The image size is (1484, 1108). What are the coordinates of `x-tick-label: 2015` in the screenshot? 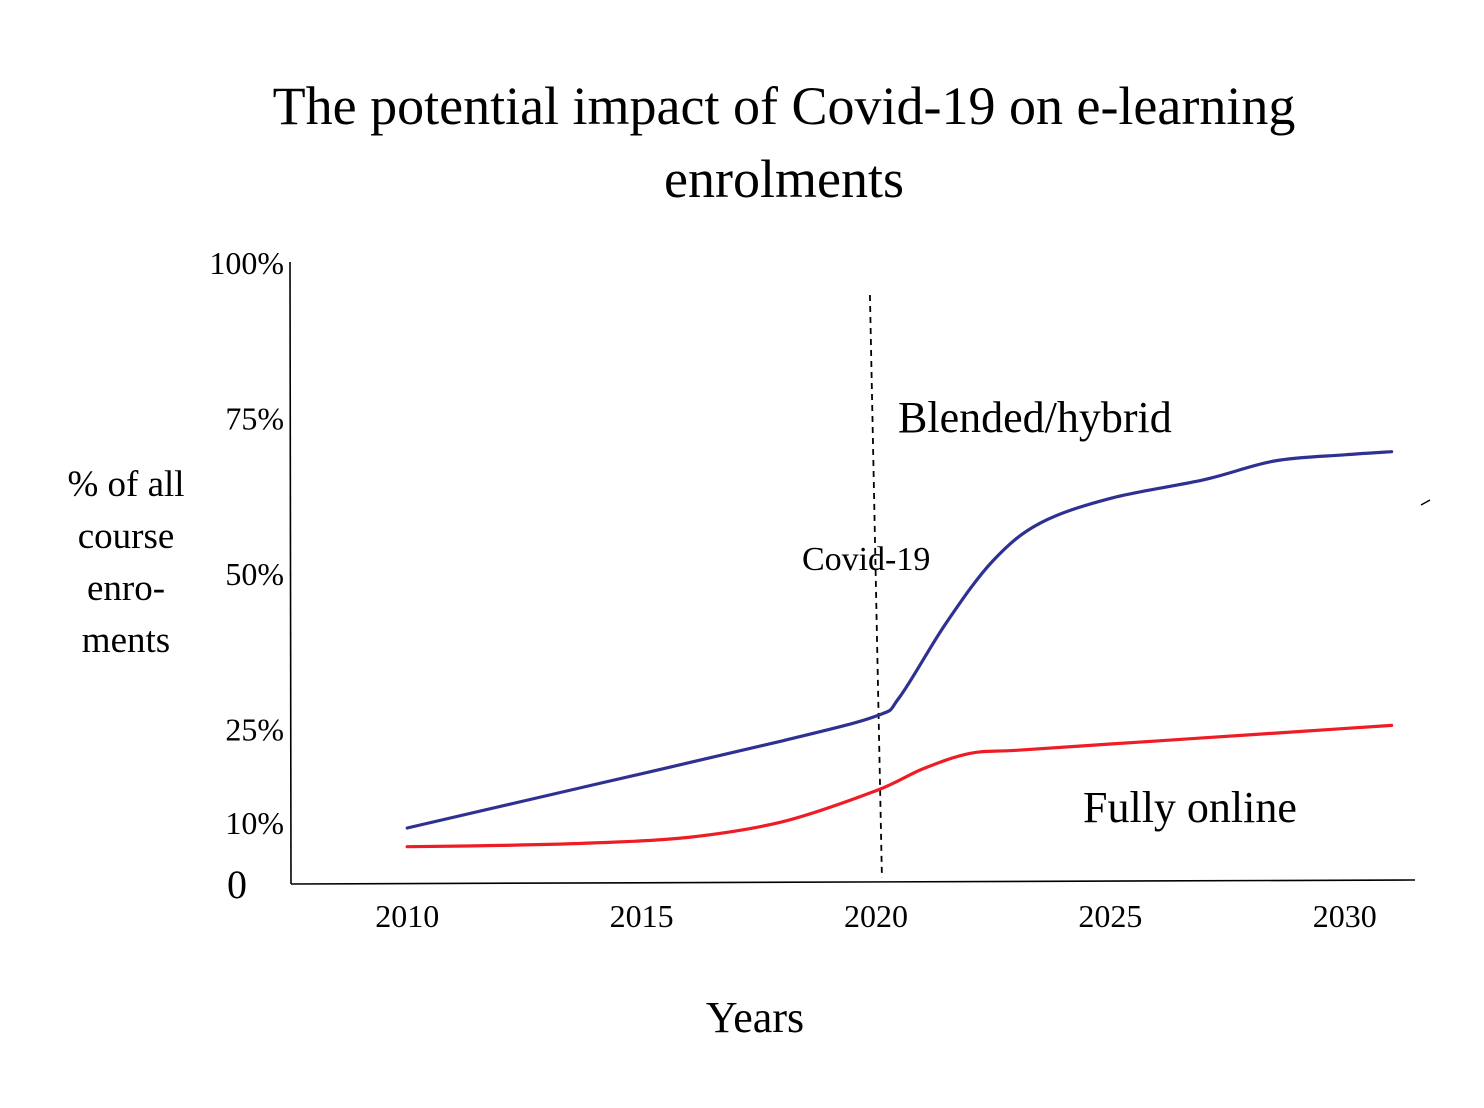 It's located at (642, 916).